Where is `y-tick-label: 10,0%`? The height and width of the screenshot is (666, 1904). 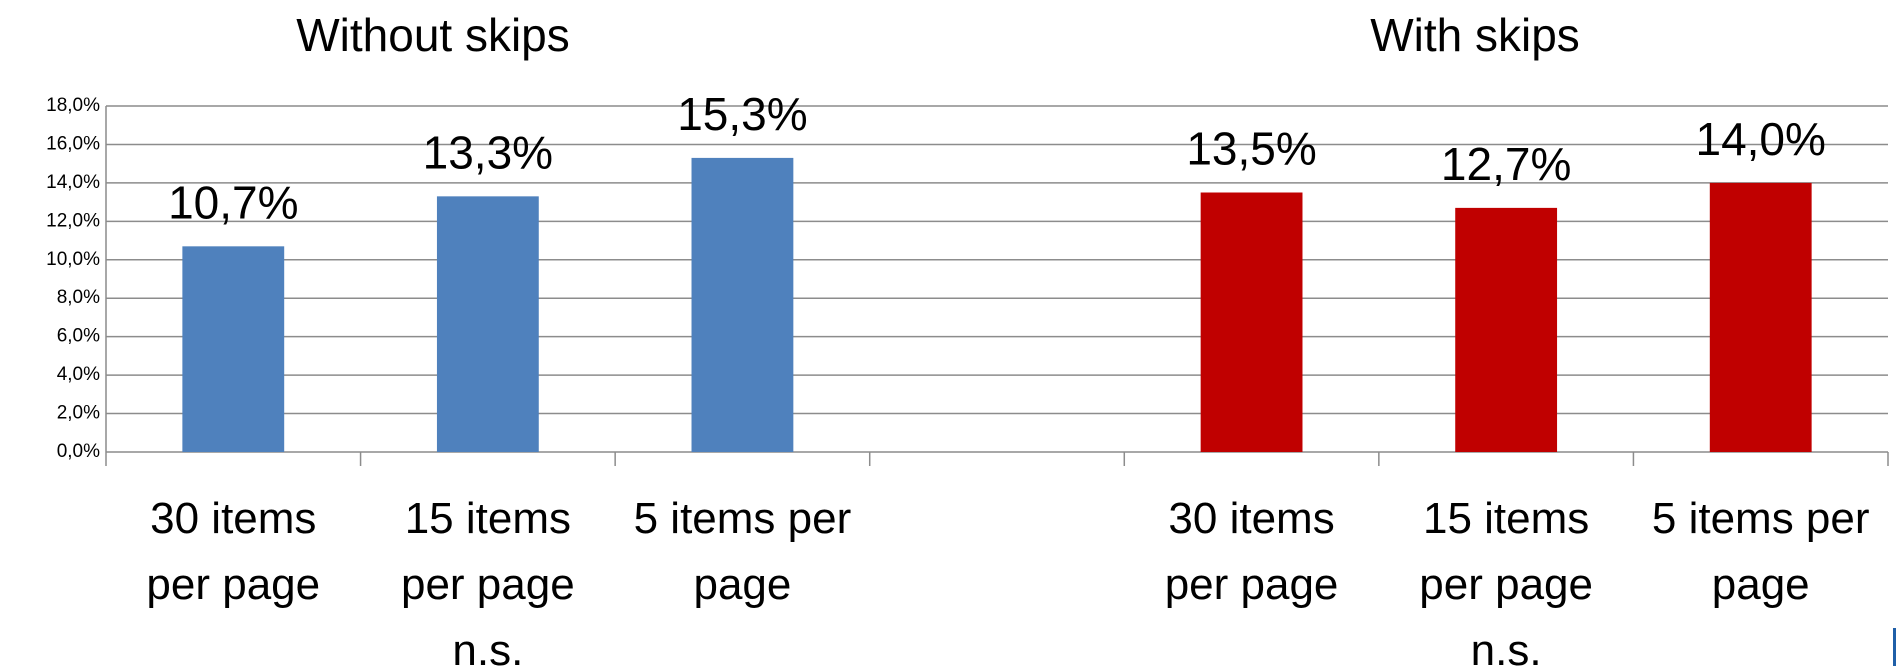 y-tick-label: 10,0% is located at coordinates (73, 259).